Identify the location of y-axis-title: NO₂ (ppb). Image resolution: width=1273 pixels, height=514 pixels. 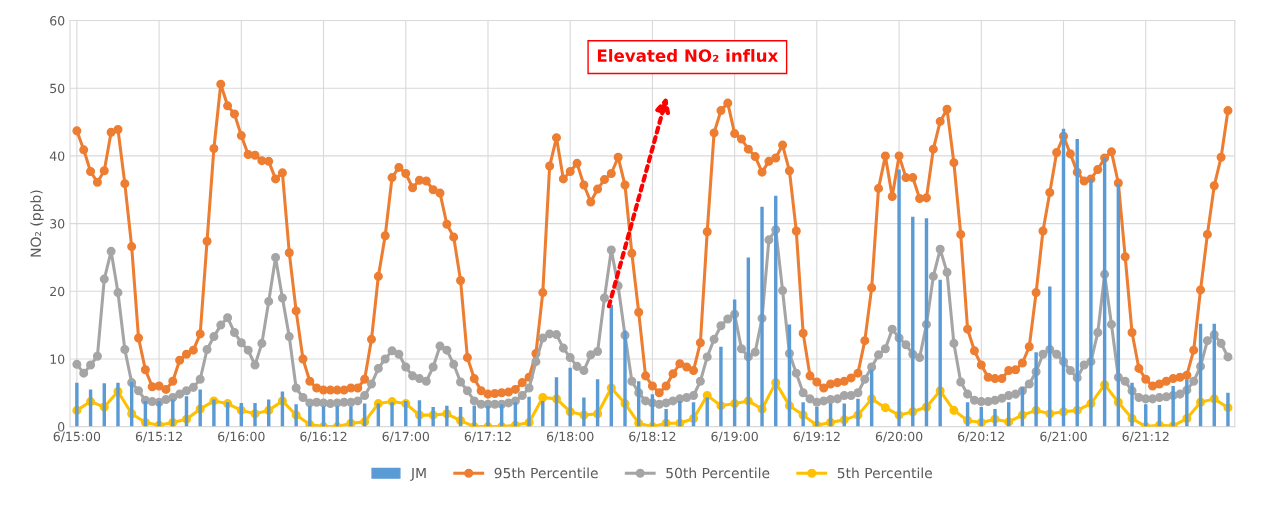
(37, 223).